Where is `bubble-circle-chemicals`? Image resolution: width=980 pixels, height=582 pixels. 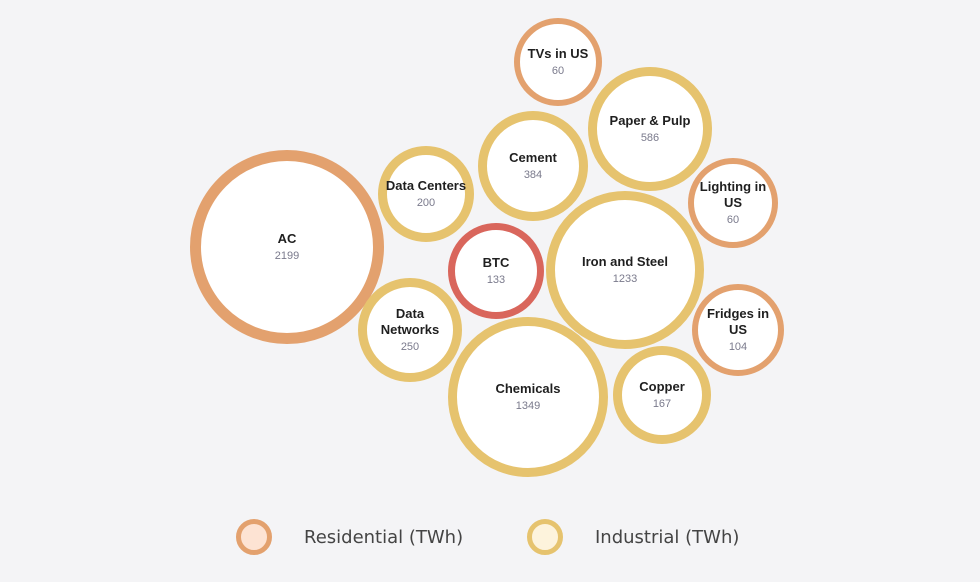
bubble-circle-chemicals is located at coordinates (528, 397).